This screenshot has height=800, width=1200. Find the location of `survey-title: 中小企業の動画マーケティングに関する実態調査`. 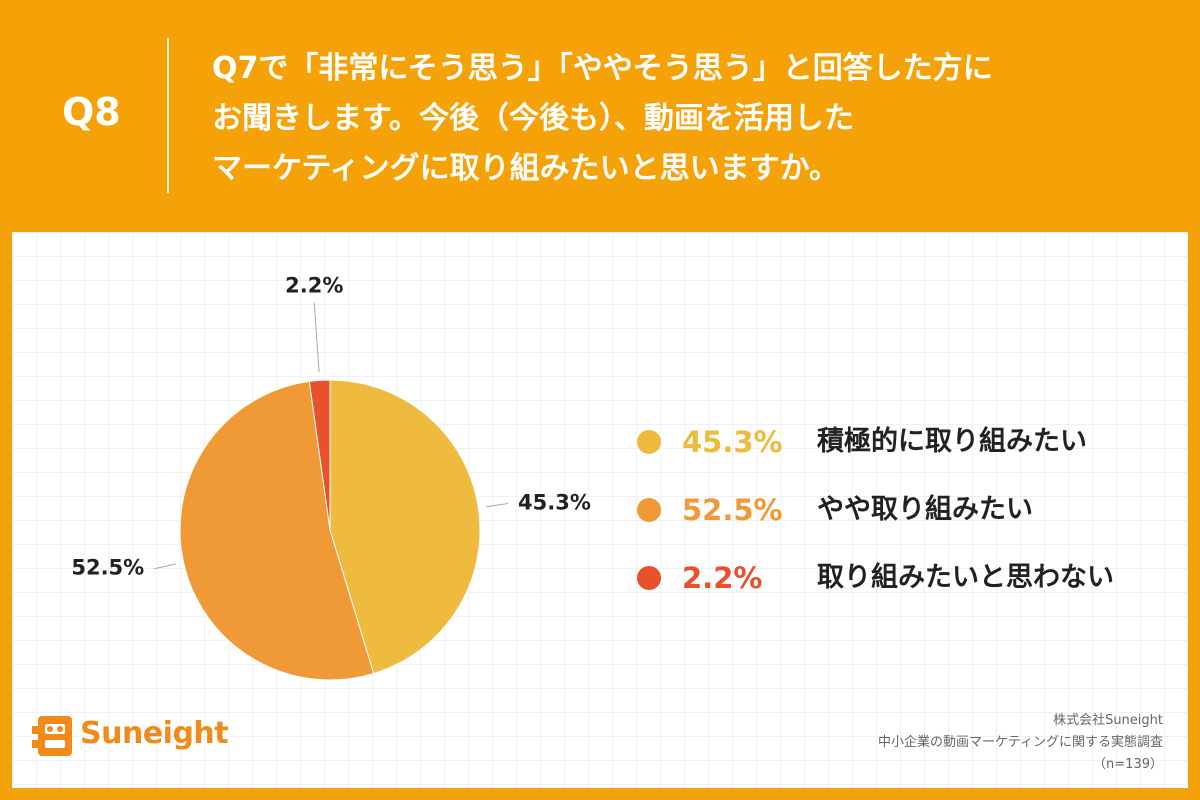

survey-title: 中小企業の動画マーケティングに関する実態調査 is located at coordinates (1020, 742).